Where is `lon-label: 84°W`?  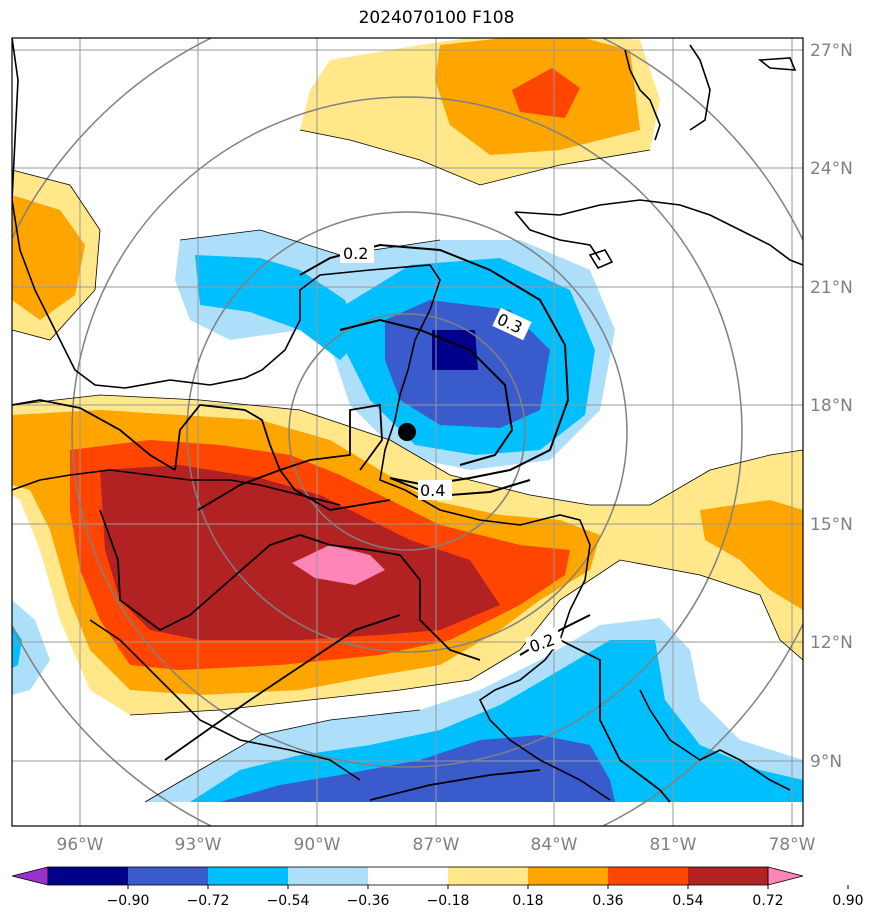 lon-label: 84°W is located at coordinates (554, 845).